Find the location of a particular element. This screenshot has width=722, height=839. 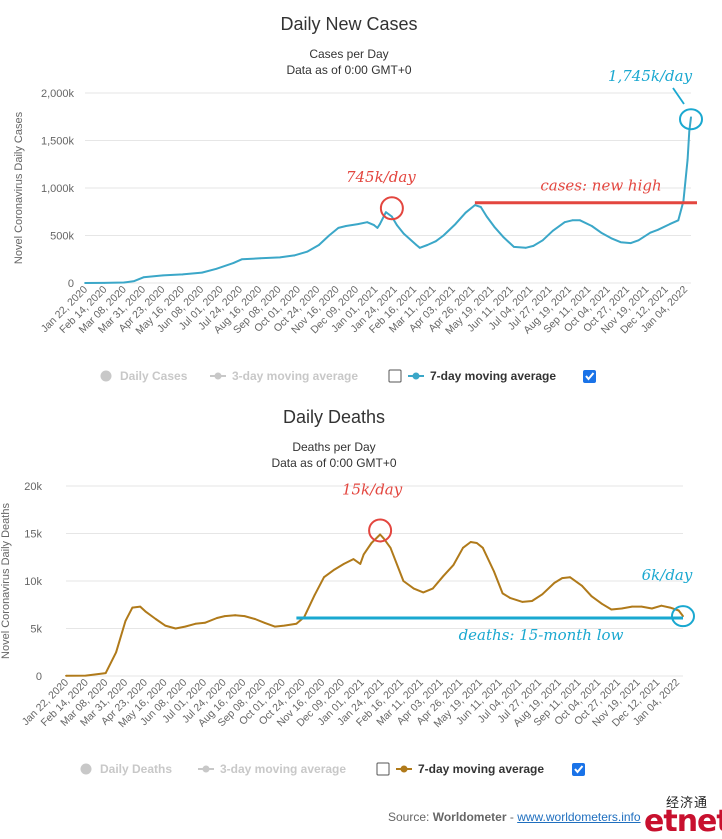

deaths-checkbox-3day is located at coordinates (383, 769).